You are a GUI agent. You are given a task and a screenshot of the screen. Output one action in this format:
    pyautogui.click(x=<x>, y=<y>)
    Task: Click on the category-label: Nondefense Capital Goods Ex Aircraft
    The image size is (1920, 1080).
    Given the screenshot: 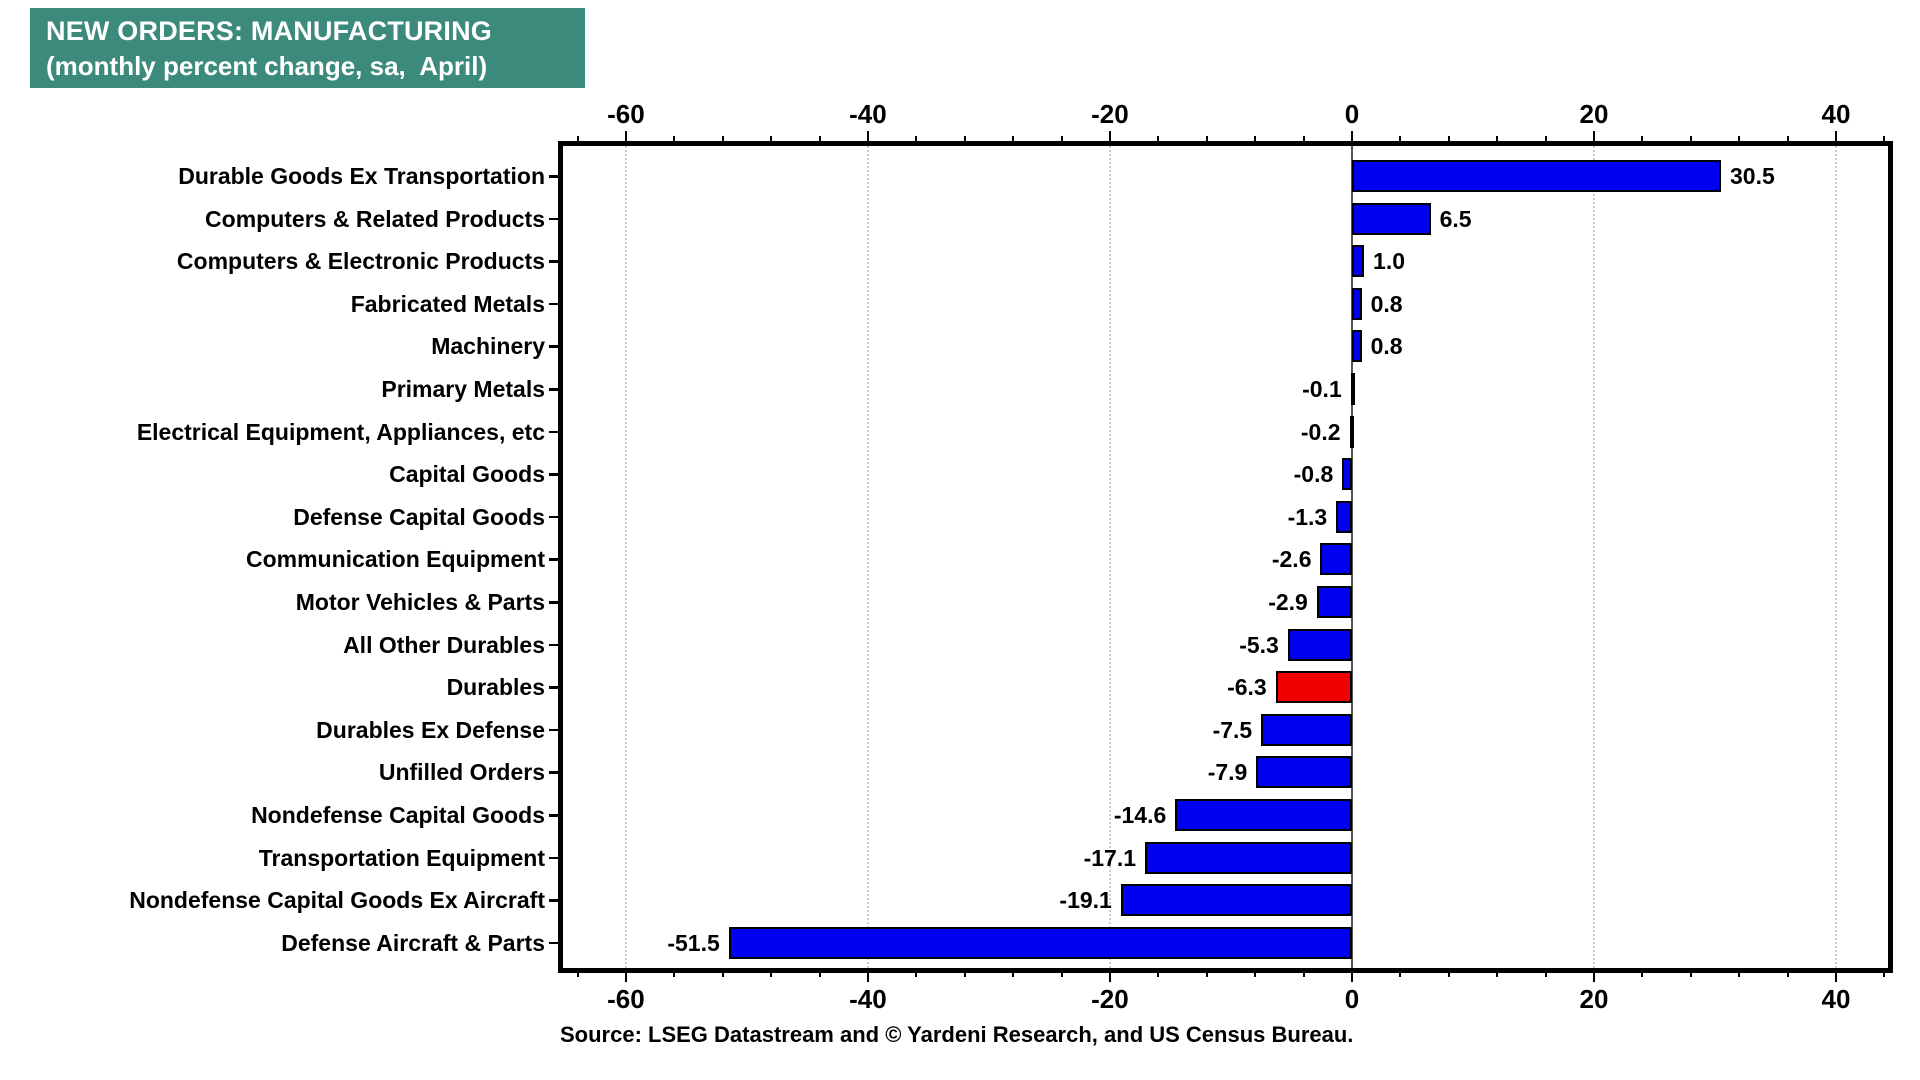 What is the action you would take?
    pyautogui.click(x=337, y=900)
    